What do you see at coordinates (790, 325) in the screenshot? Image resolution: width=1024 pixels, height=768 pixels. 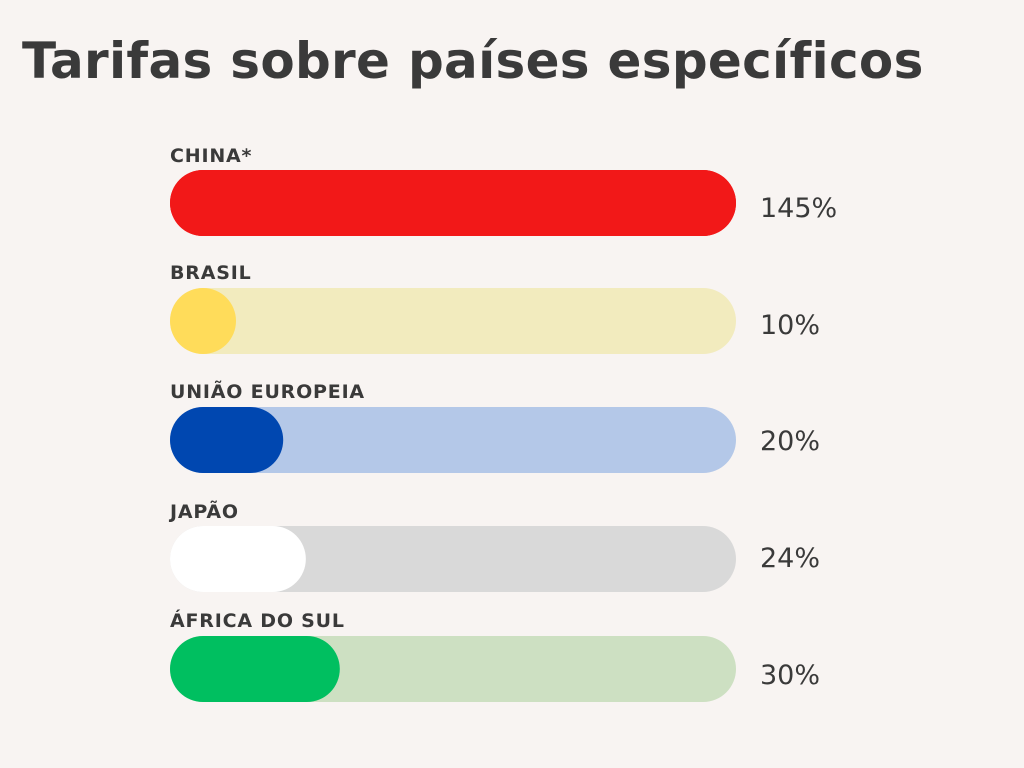 I see `bar-value-brasil: 10%` at bounding box center [790, 325].